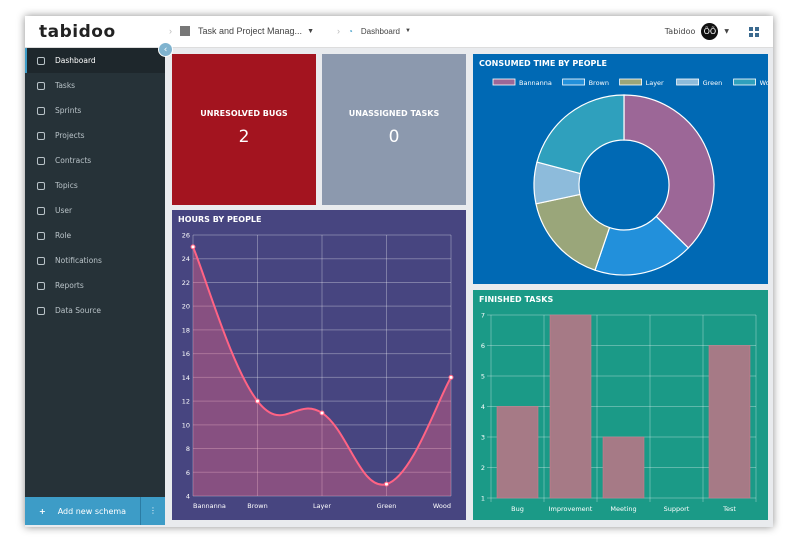 The image size is (800, 544). I want to click on sidebar-item-label: Reports, so click(69, 285).